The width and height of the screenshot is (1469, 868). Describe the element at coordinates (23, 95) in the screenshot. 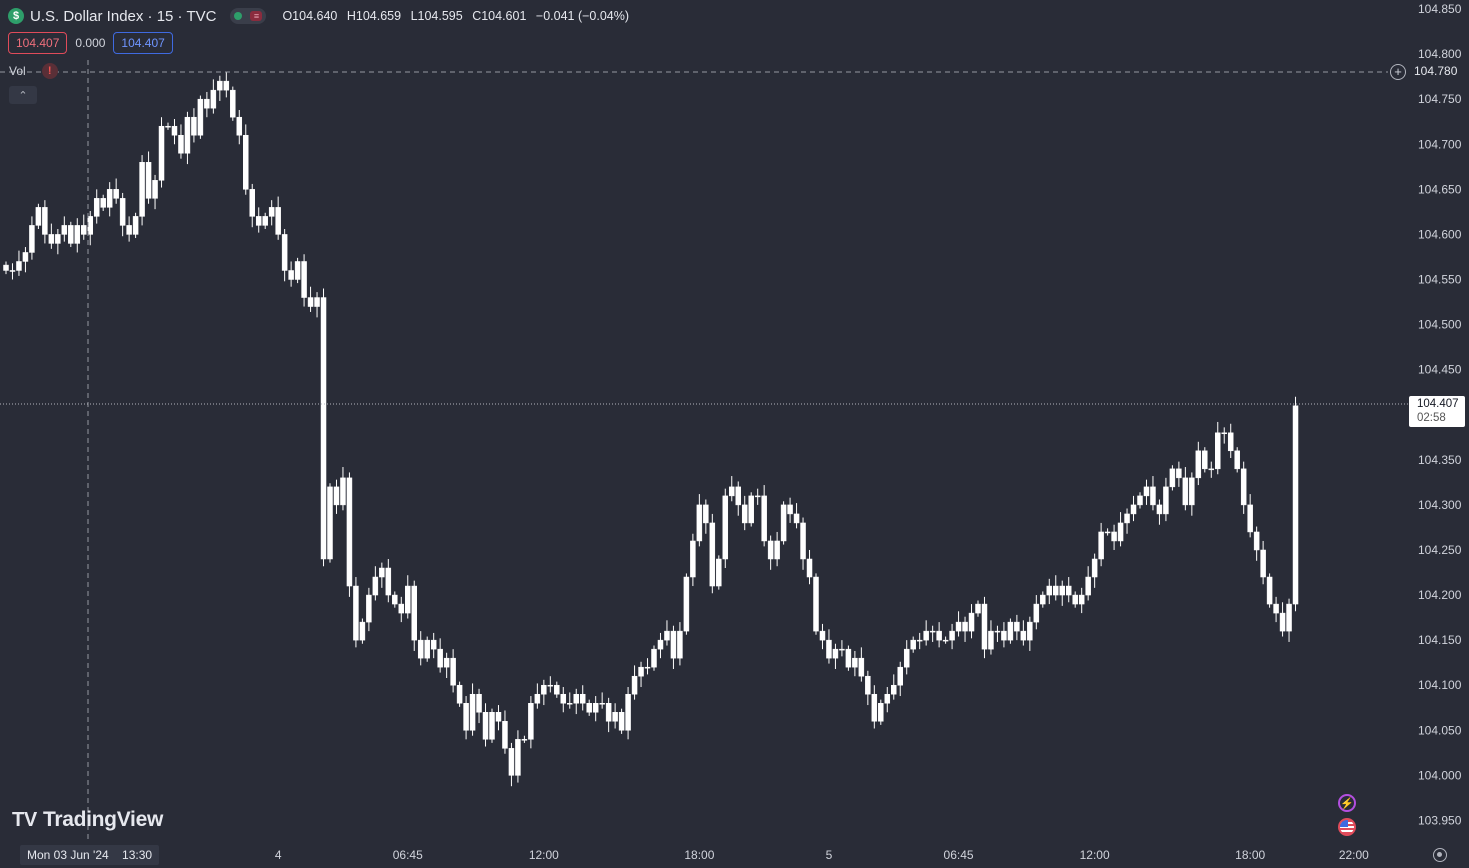

I see `collapse-legend-button: ⌃` at that location.